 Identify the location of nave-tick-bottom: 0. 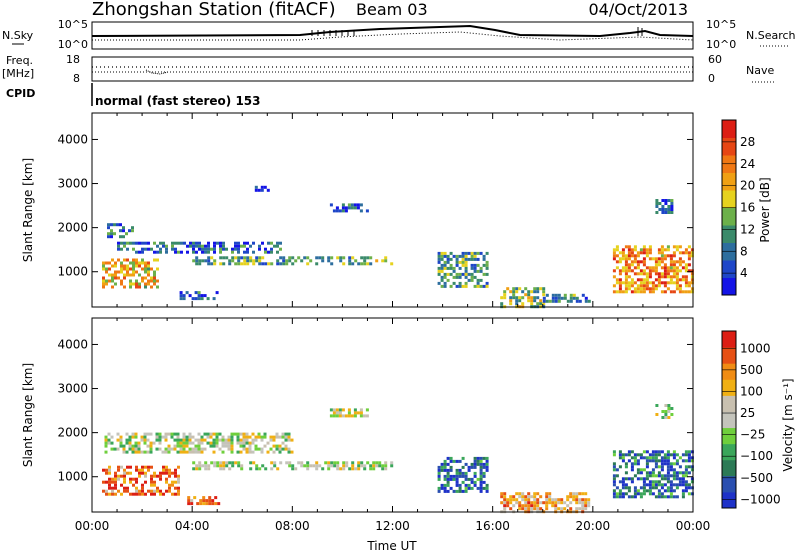
(711, 78).